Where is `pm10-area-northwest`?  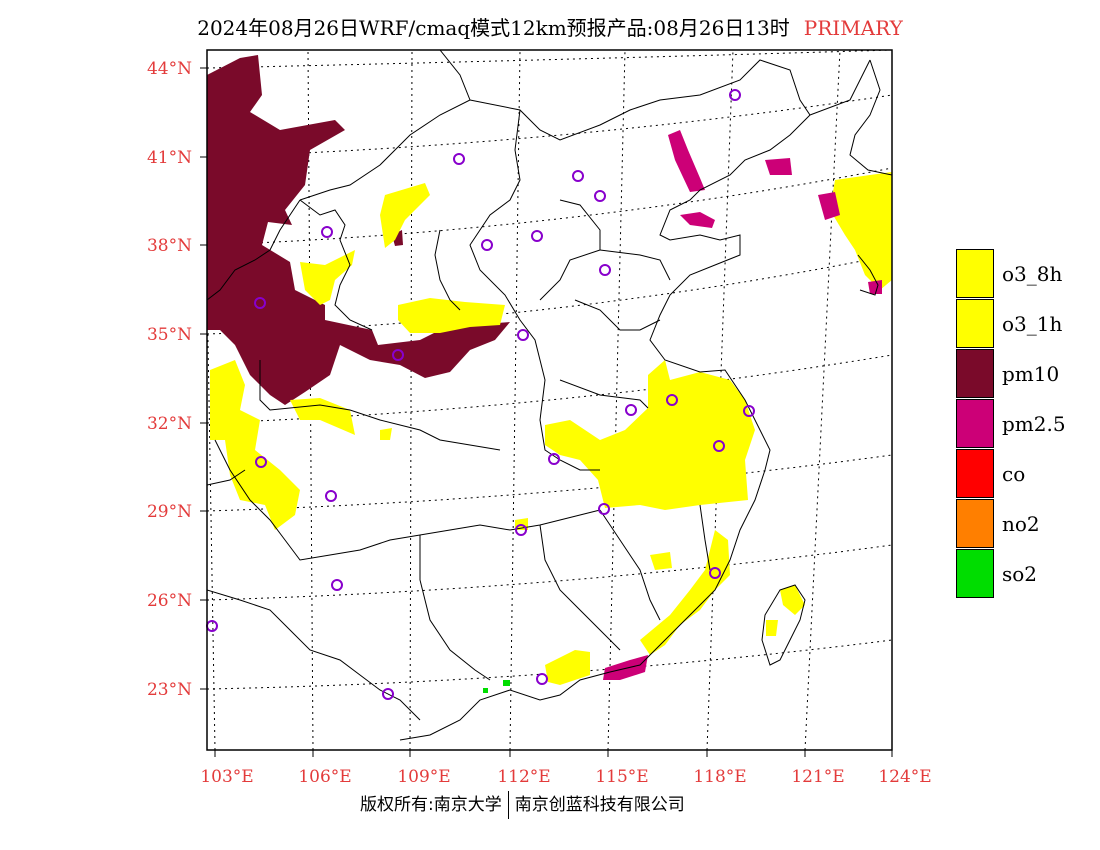 pm10-area-northwest is located at coordinates (358, 230).